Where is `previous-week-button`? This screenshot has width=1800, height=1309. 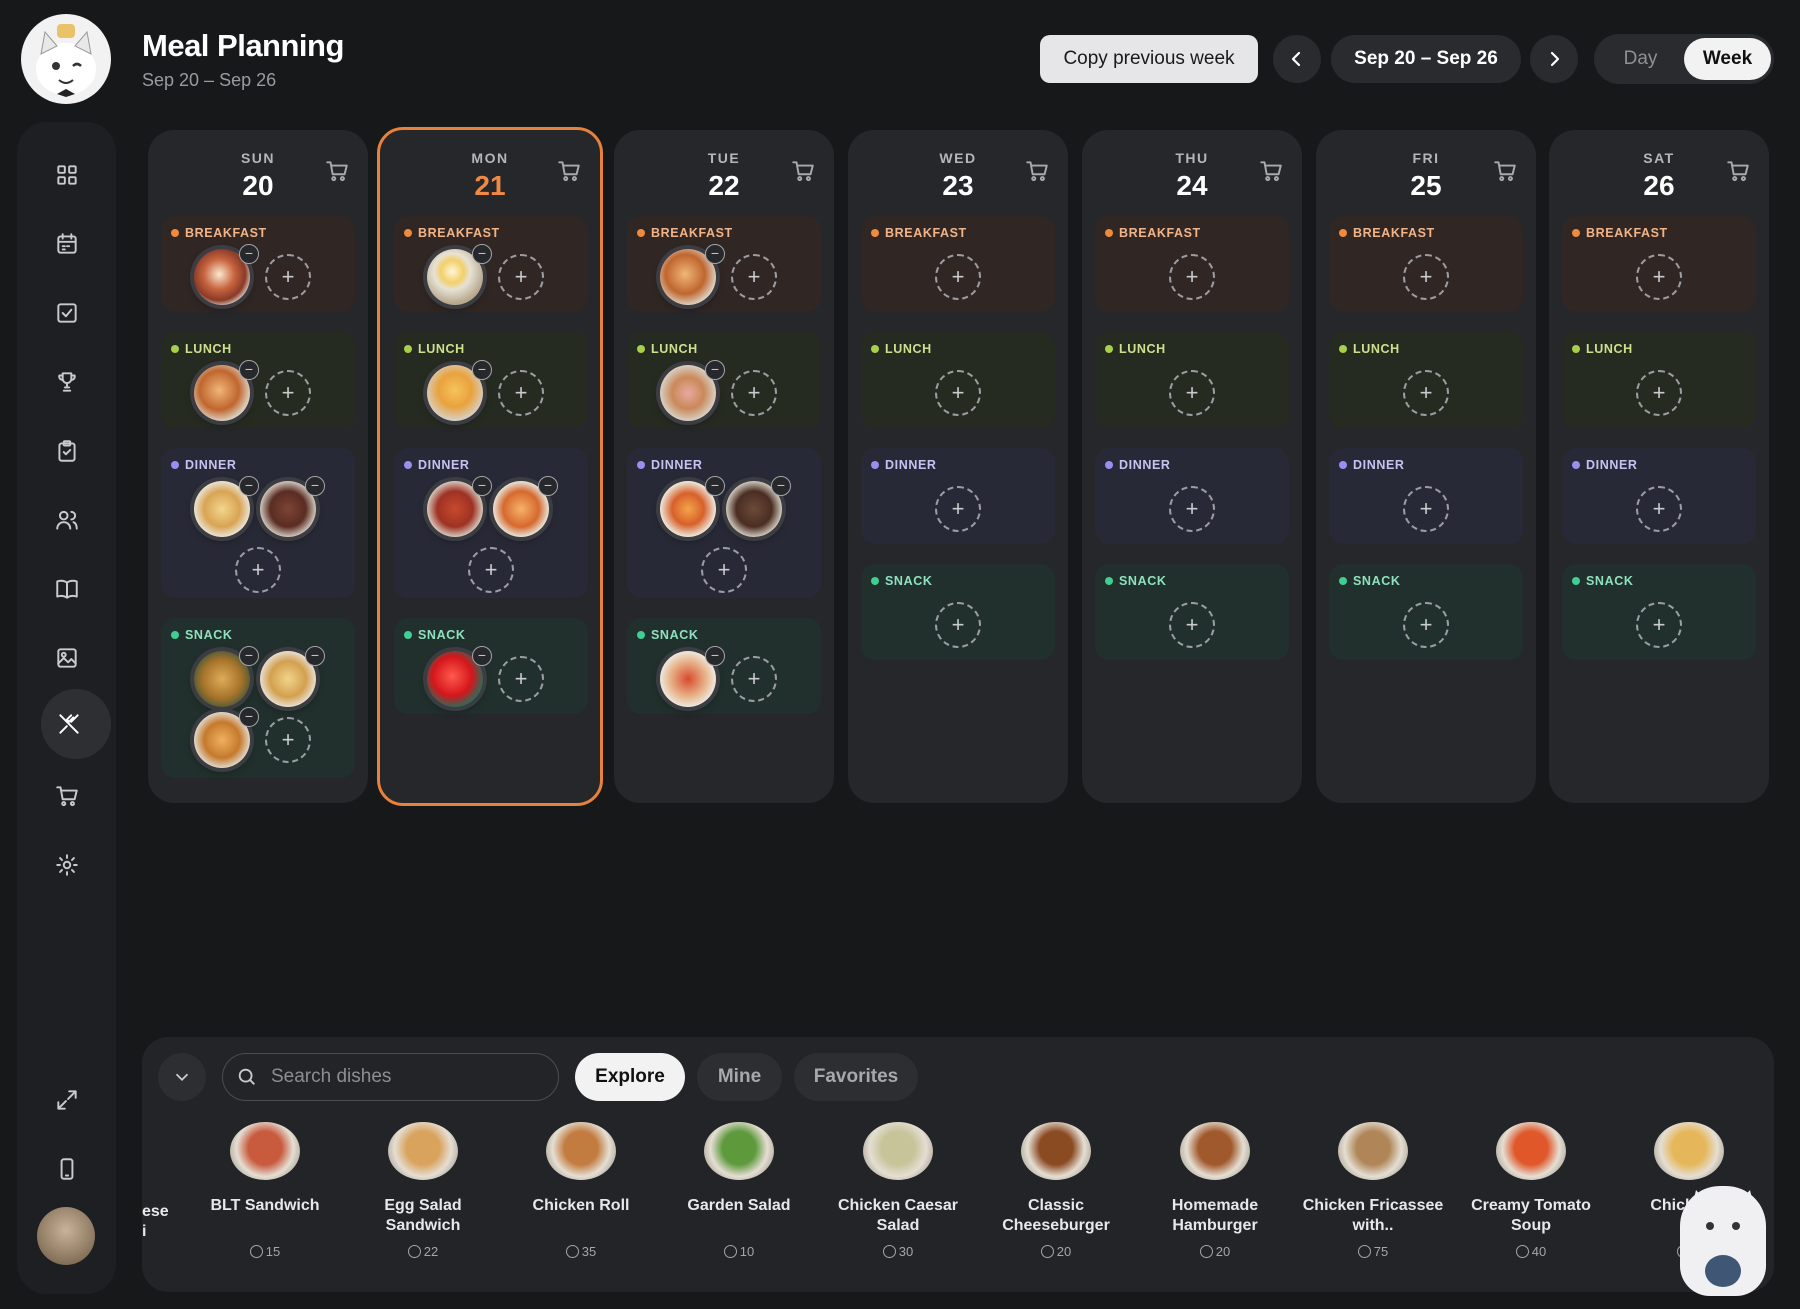
previous-week-button is located at coordinates (1297, 59).